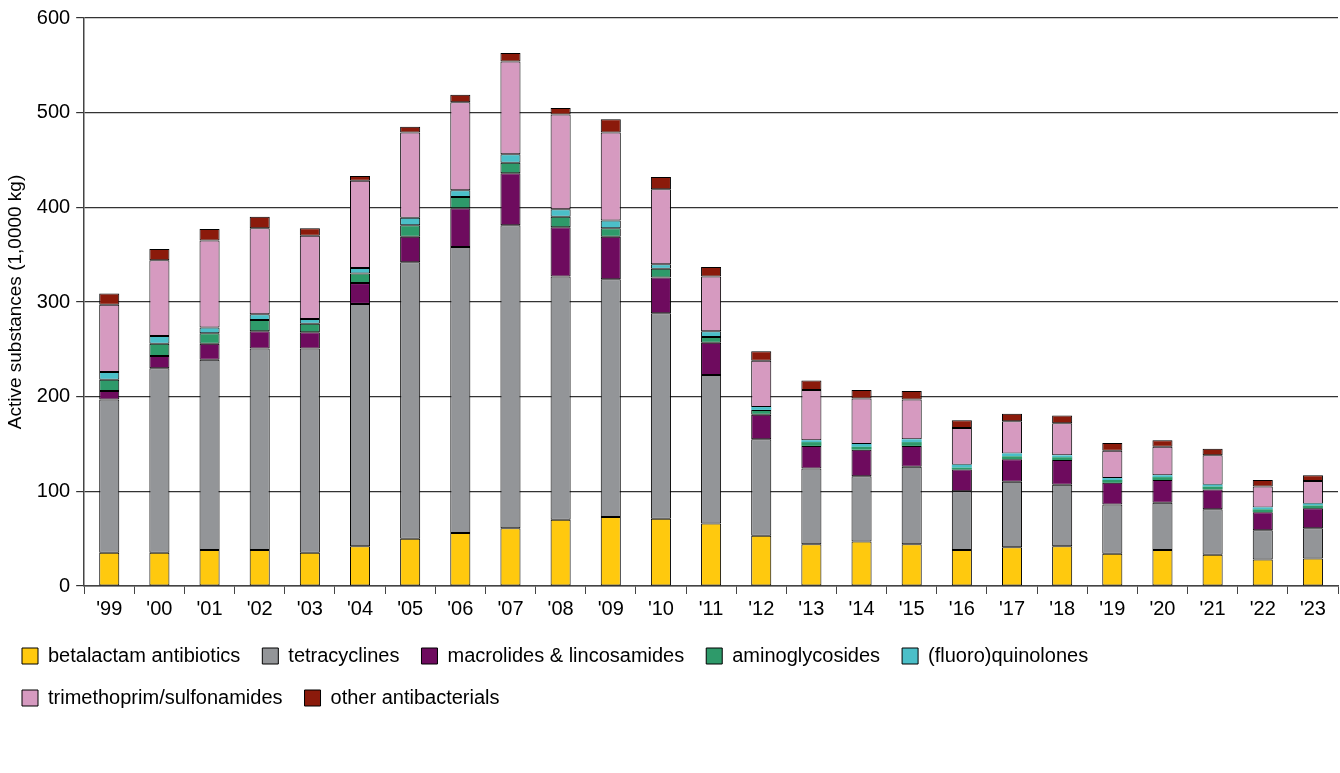  What do you see at coordinates (53, 111) in the screenshot?
I see `y-tick-label: 500` at bounding box center [53, 111].